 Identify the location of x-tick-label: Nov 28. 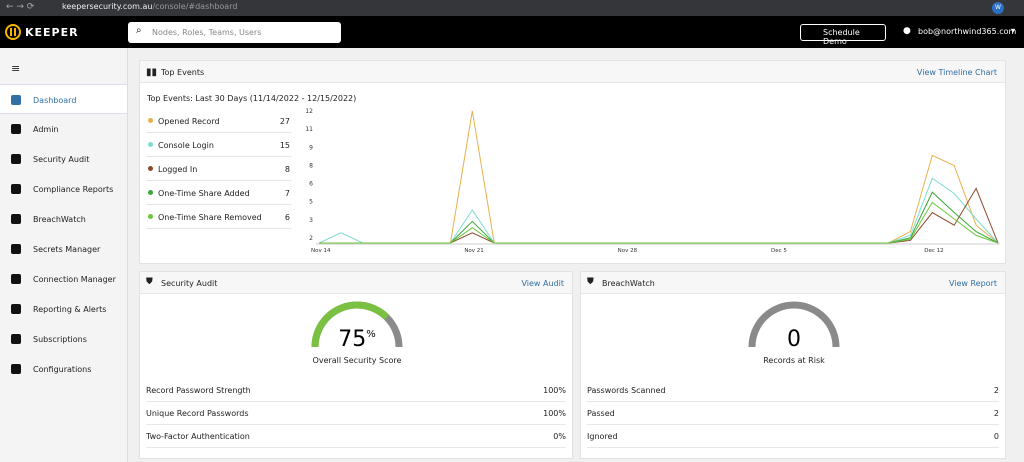
(628, 251).